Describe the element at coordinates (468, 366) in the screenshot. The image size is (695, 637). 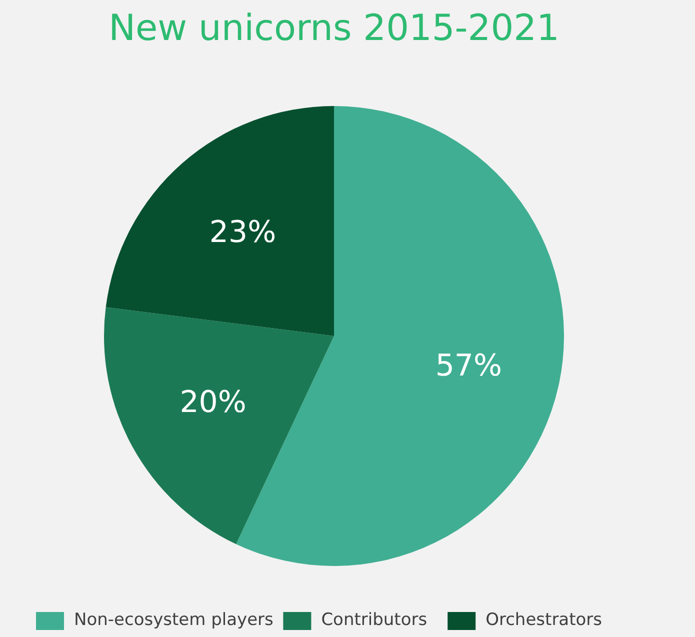
I see `data-label: 57%` at that location.